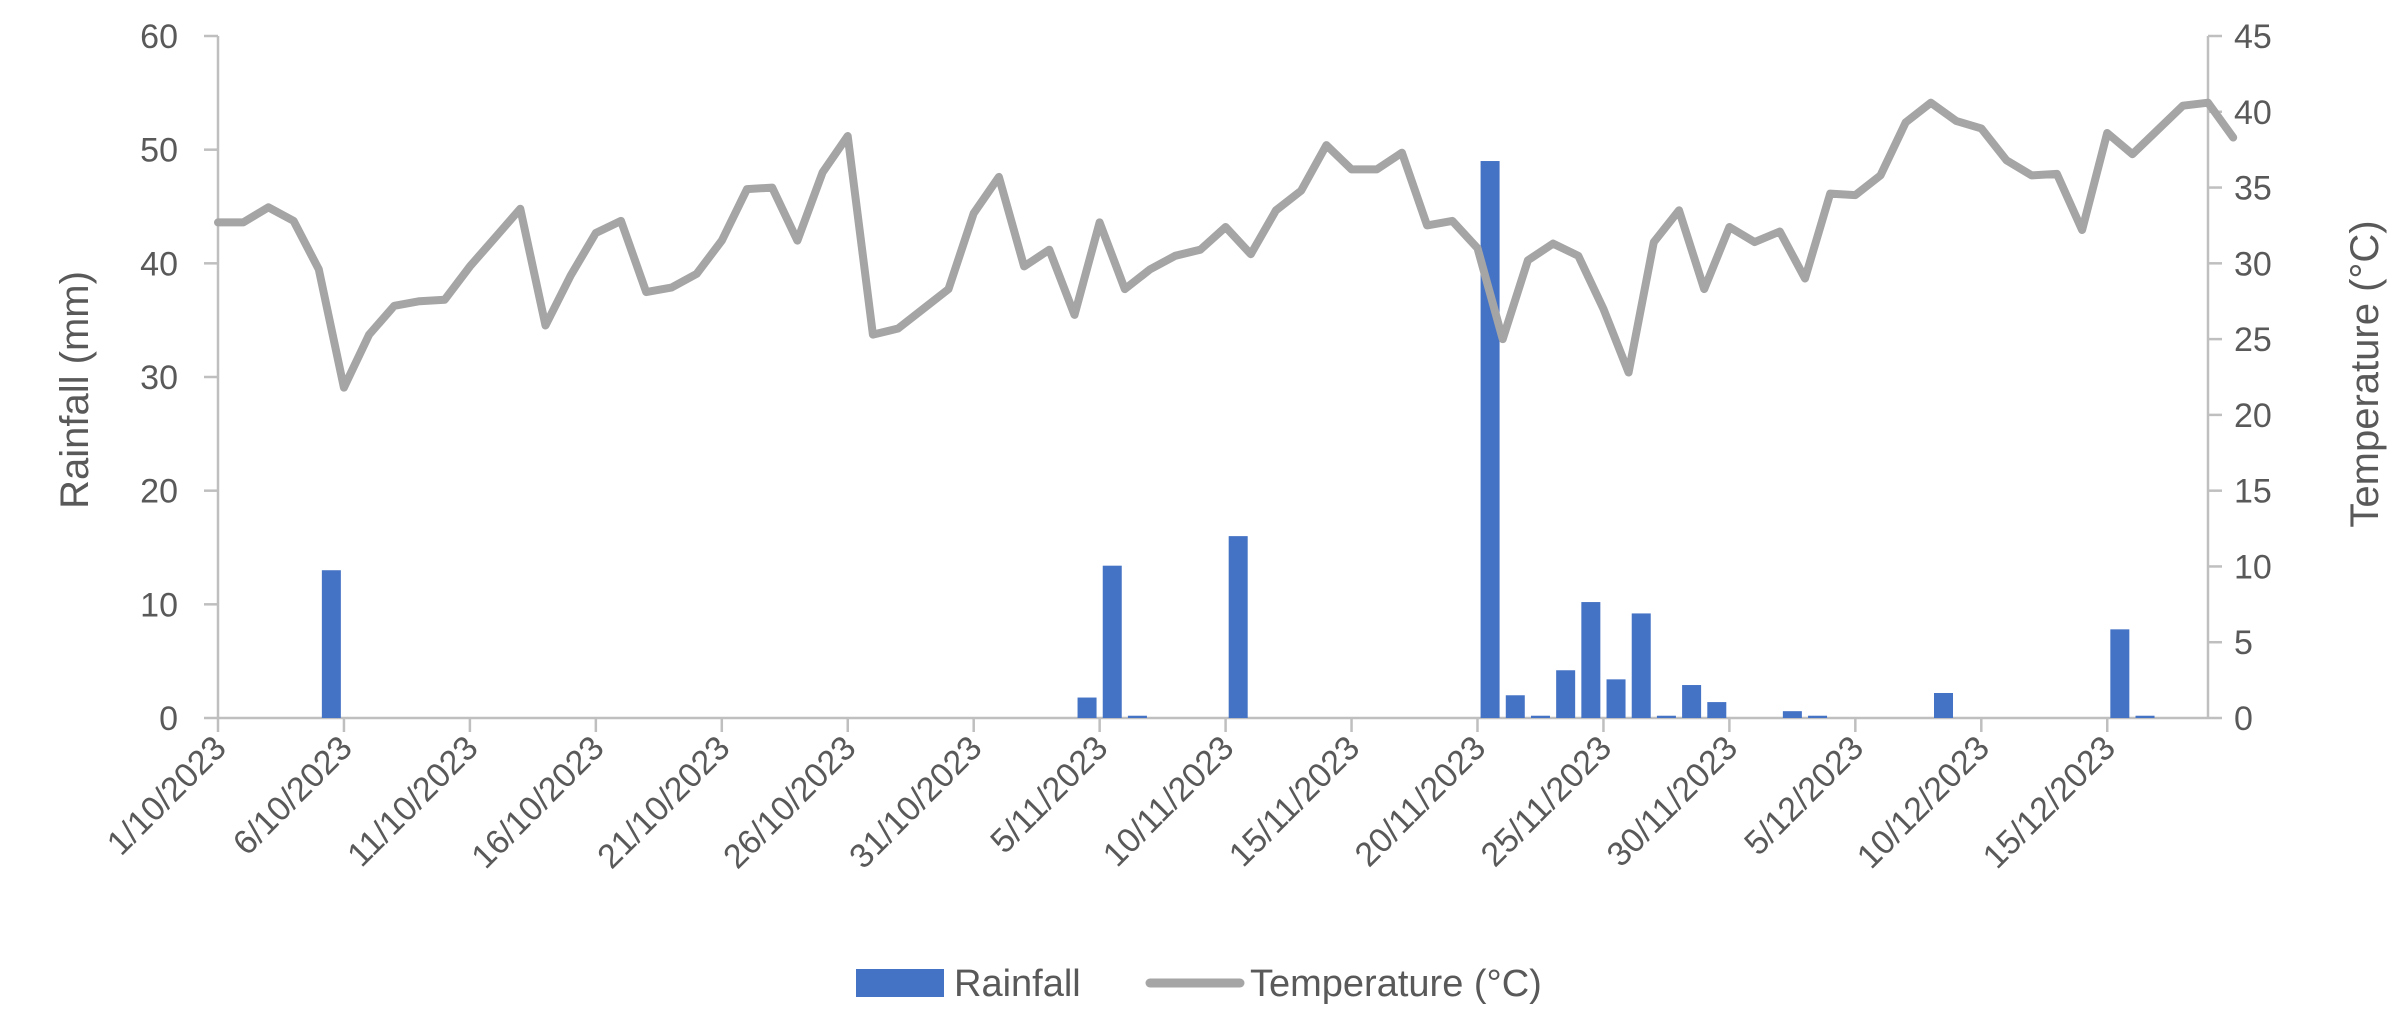 The image size is (2406, 1031). I want to click on x-tick-label: 11/10/2023, so click(412, 801).